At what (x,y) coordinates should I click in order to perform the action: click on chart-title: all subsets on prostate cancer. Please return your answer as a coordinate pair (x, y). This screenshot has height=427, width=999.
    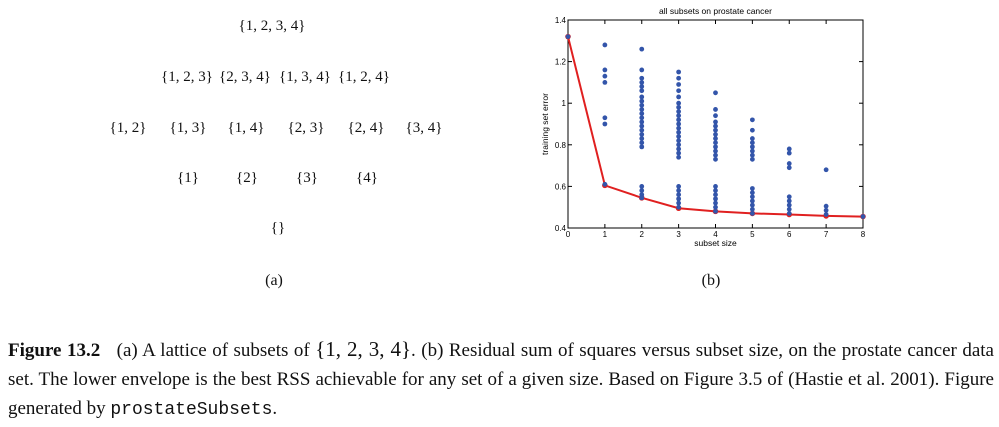
    Looking at the image, I should click on (715, 11).